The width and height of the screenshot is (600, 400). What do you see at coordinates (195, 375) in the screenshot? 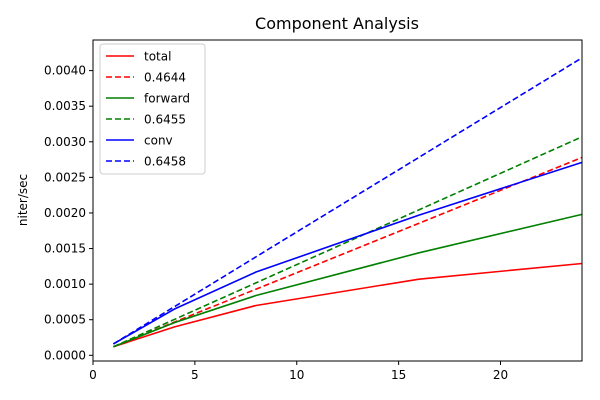
I see `x-tick-label: 5` at bounding box center [195, 375].